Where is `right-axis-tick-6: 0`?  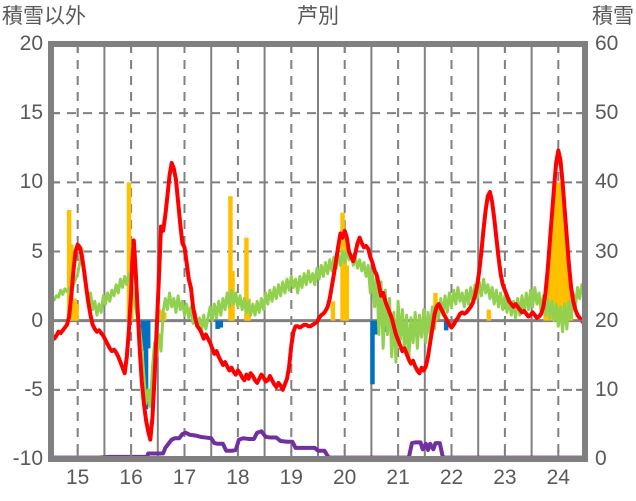
right-axis-tick-6: 0 is located at coordinates (601, 458).